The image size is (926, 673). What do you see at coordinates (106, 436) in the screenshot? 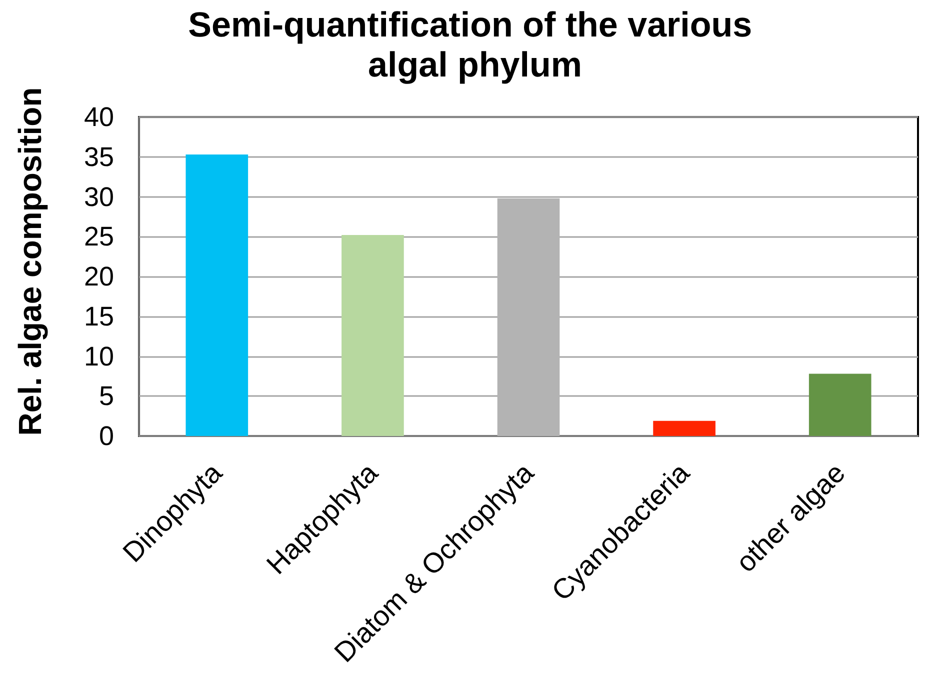
I see `y-tick-label: 0` at bounding box center [106, 436].